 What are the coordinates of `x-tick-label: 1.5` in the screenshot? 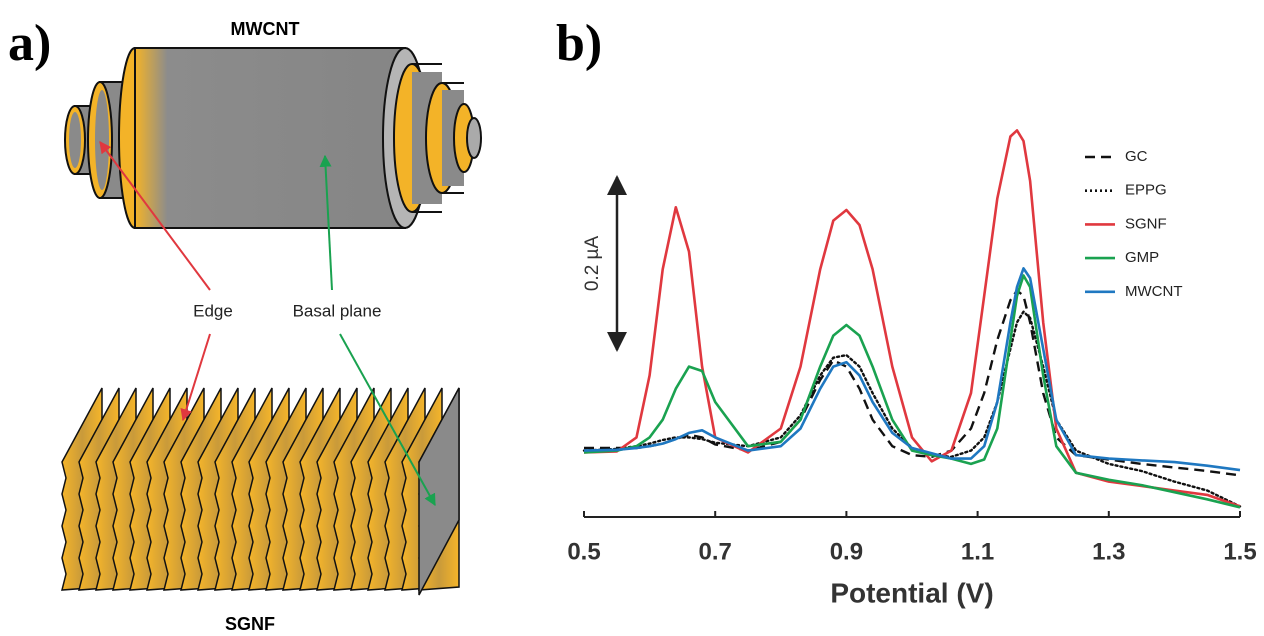 It's located at (1239, 551).